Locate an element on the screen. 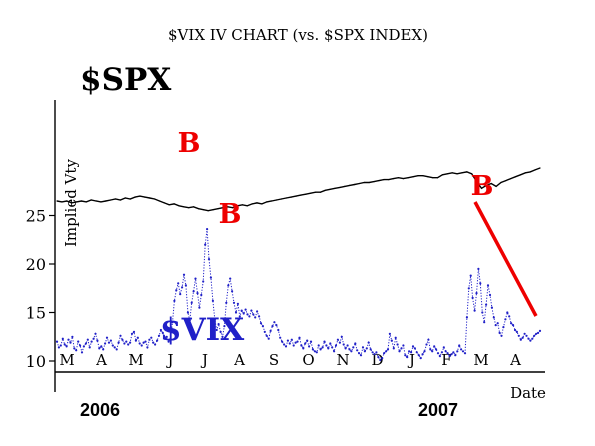  x-month-label: A is located at coordinates (101, 360).